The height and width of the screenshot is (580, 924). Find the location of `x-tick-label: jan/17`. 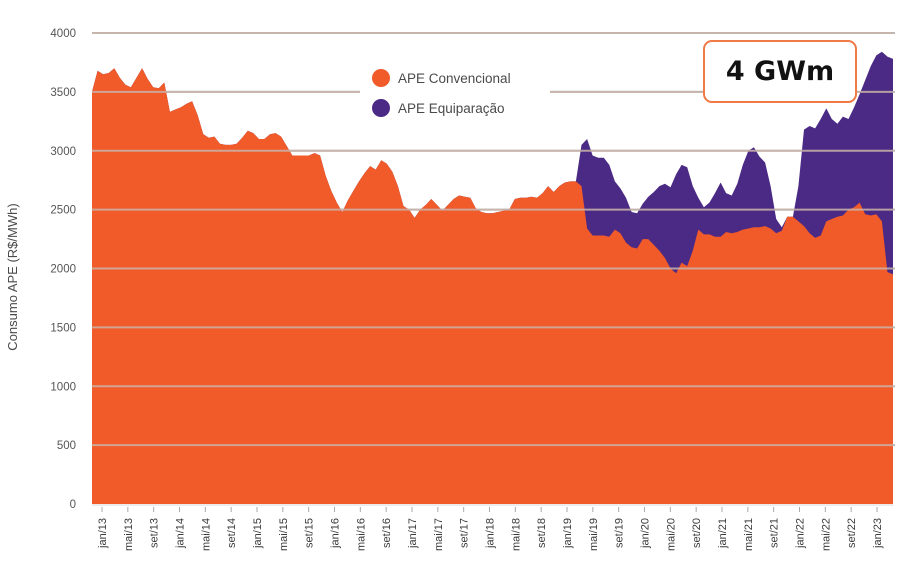

x-tick-label: jan/17 is located at coordinates (413, 533).